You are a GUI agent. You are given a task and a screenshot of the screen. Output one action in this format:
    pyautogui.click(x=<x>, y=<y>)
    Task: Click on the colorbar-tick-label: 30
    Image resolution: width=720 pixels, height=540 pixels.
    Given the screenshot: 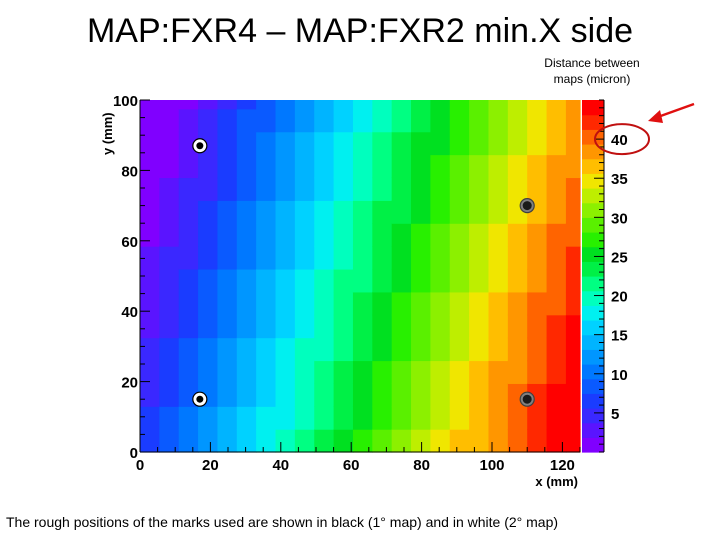 What is the action you would take?
    pyautogui.click(x=619, y=218)
    